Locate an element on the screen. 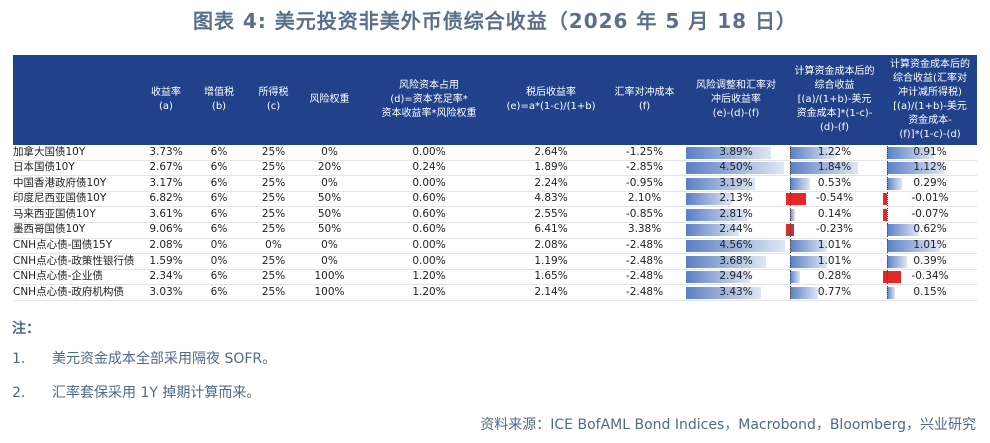 This screenshot has height=443, width=990. adjusted-yield-cell: 4.56% is located at coordinates (736, 246).